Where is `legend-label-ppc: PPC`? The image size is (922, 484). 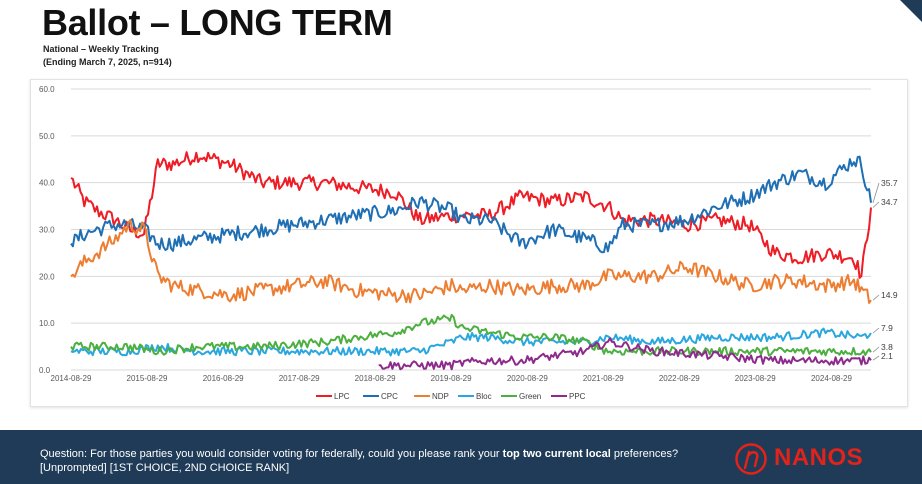
legend-label-ppc: PPC is located at coordinates (577, 396).